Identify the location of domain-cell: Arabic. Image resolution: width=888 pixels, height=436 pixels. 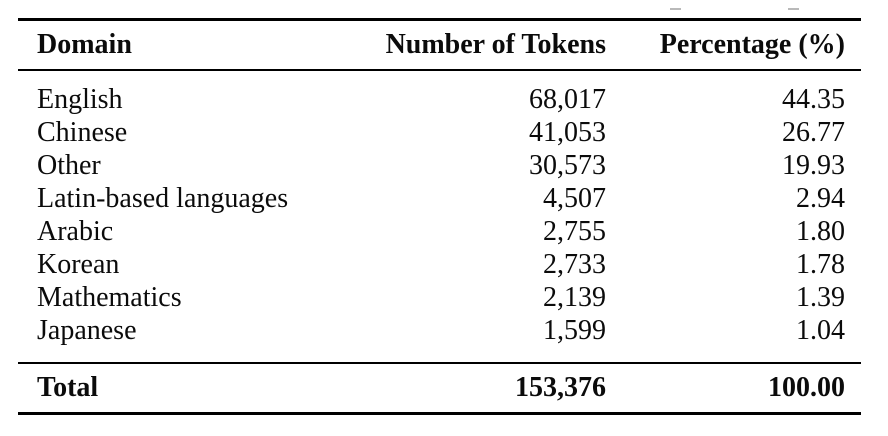
(75, 231).